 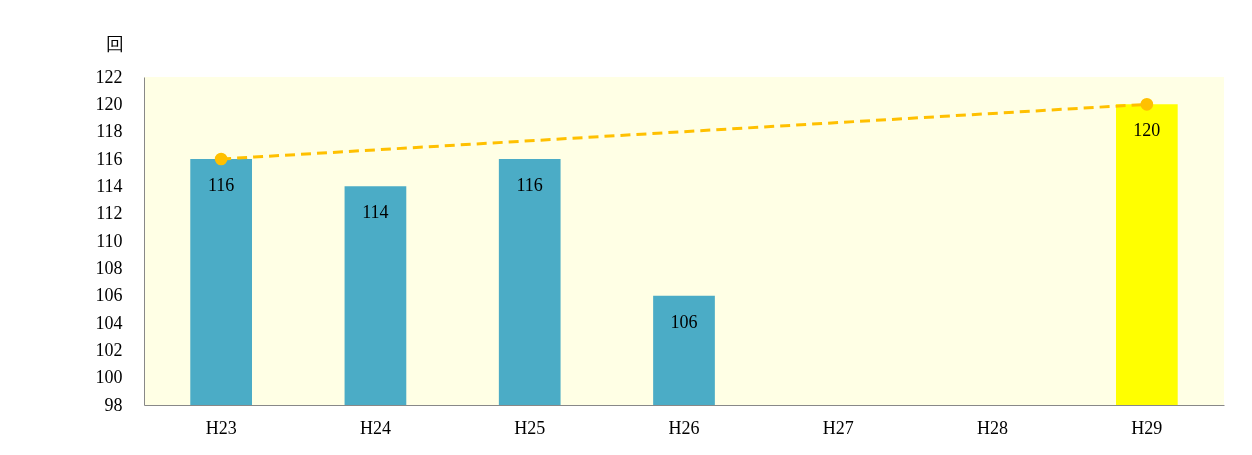 What do you see at coordinates (109, 349) in the screenshot?
I see `y-tick-label: 102` at bounding box center [109, 349].